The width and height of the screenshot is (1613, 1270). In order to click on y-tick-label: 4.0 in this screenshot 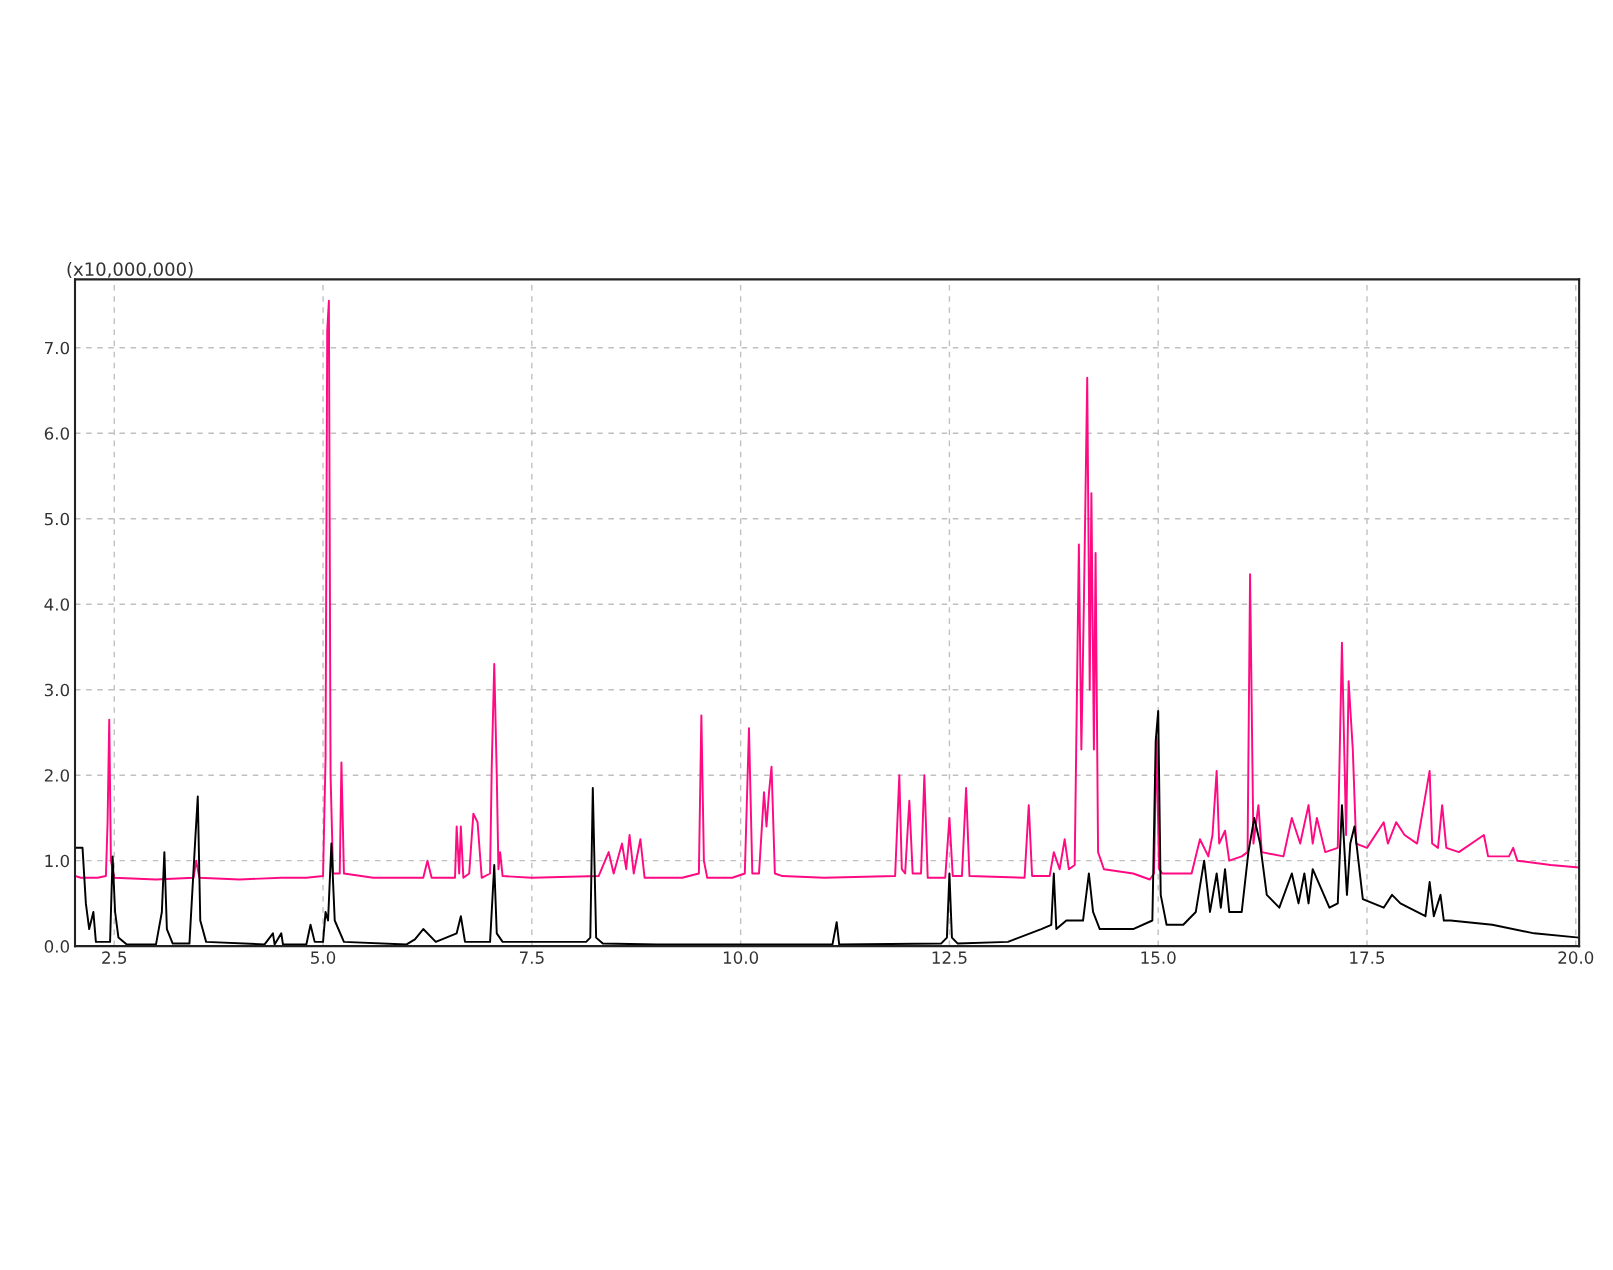, I will do `click(57, 604)`.